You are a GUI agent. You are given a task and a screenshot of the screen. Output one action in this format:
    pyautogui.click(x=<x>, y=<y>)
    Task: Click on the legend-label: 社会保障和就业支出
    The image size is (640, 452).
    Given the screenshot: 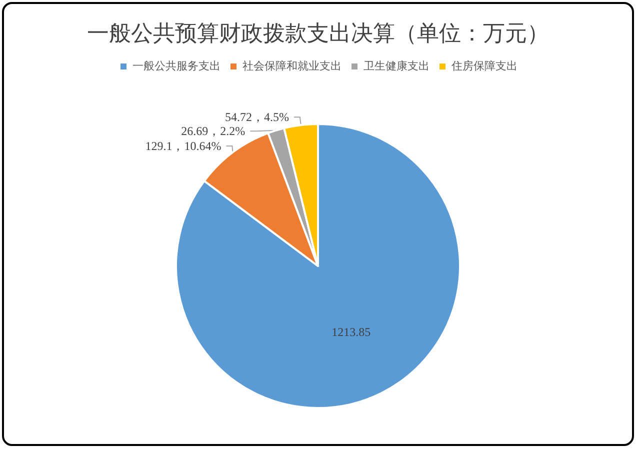 What is the action you would take?
    pyautogui.click(x=292, y=66)
    